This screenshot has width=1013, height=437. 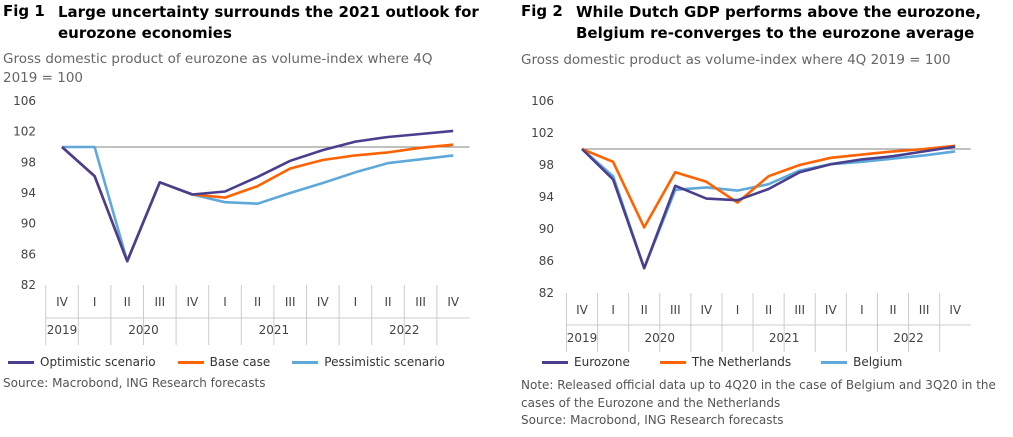 I want to click on legend-item: Eurozone, so click(x=586, y=362).